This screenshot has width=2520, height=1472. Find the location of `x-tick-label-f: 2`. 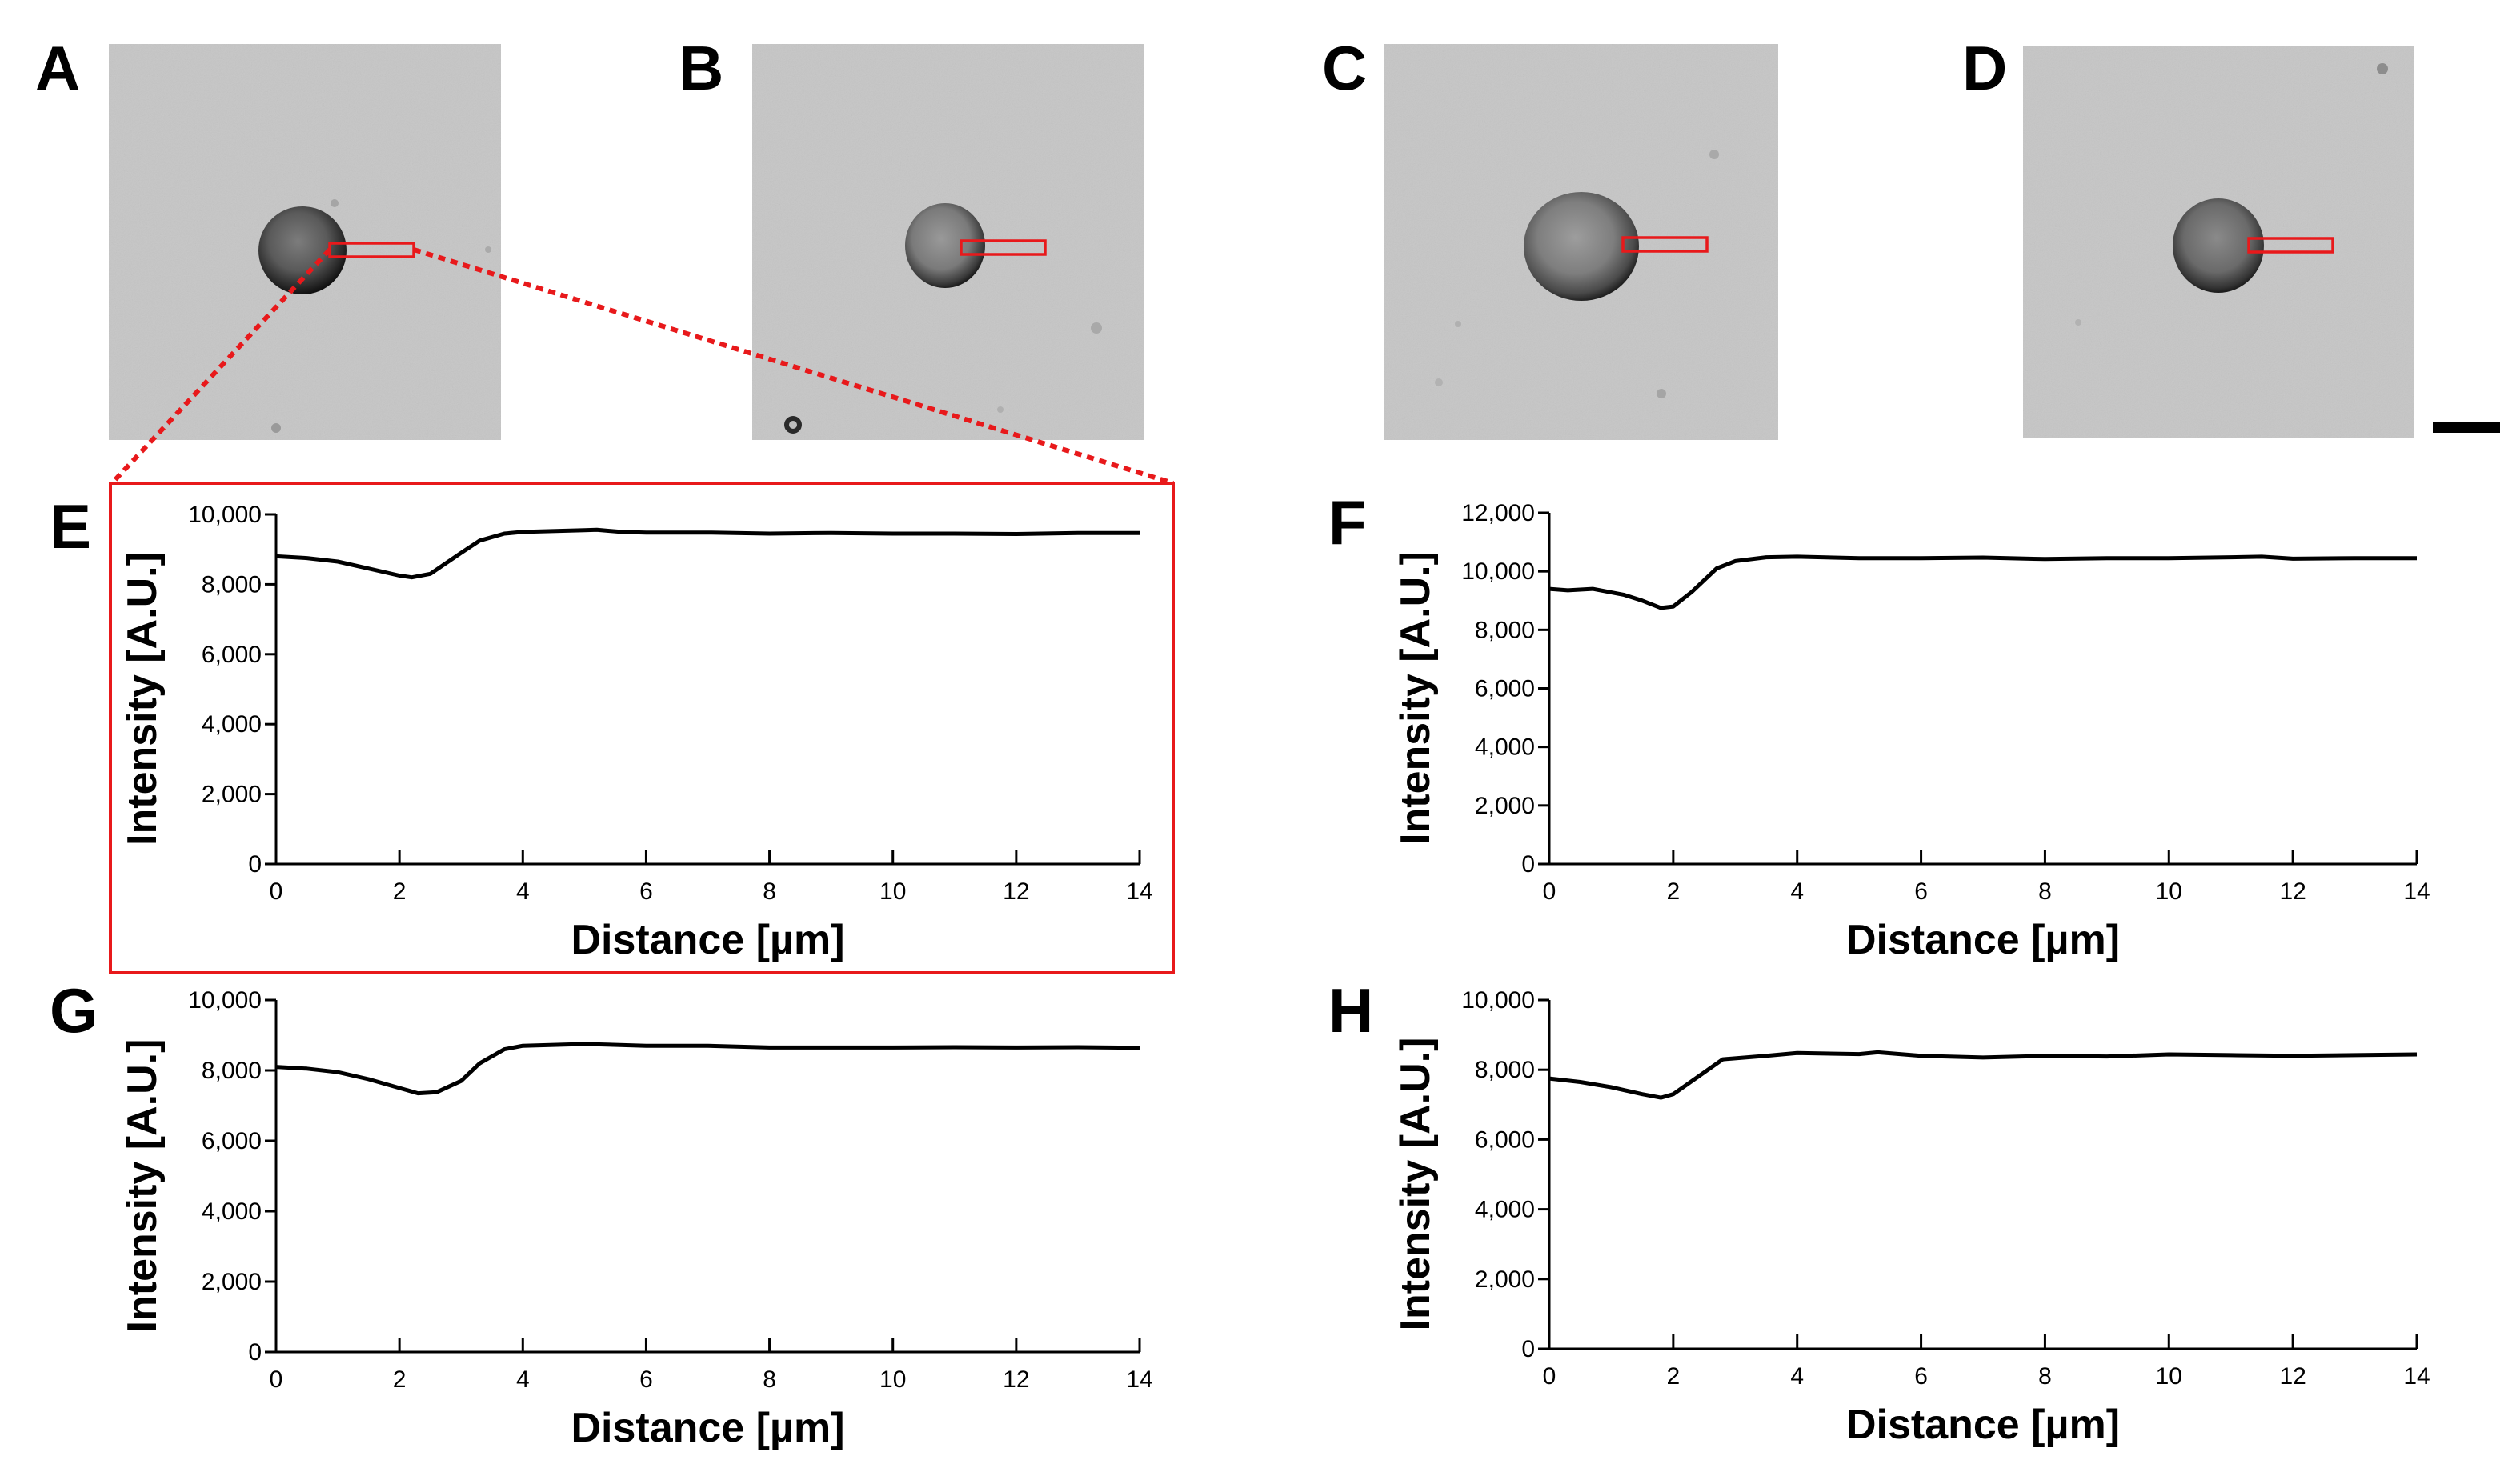

x-tick-label-f: 2 is located at coordinates (1674, 891).